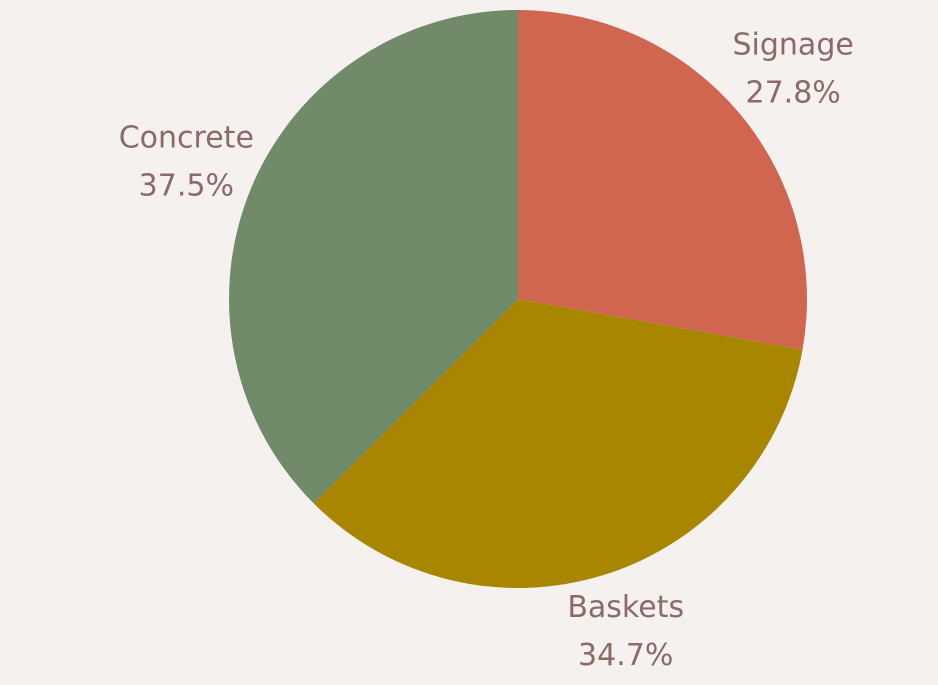 The image size is (938, 685). What do you see at coordinates (625, 655) in the screenshot?
I see `slice-value-baskets: 34.7%` at bounding box center [625, 655].